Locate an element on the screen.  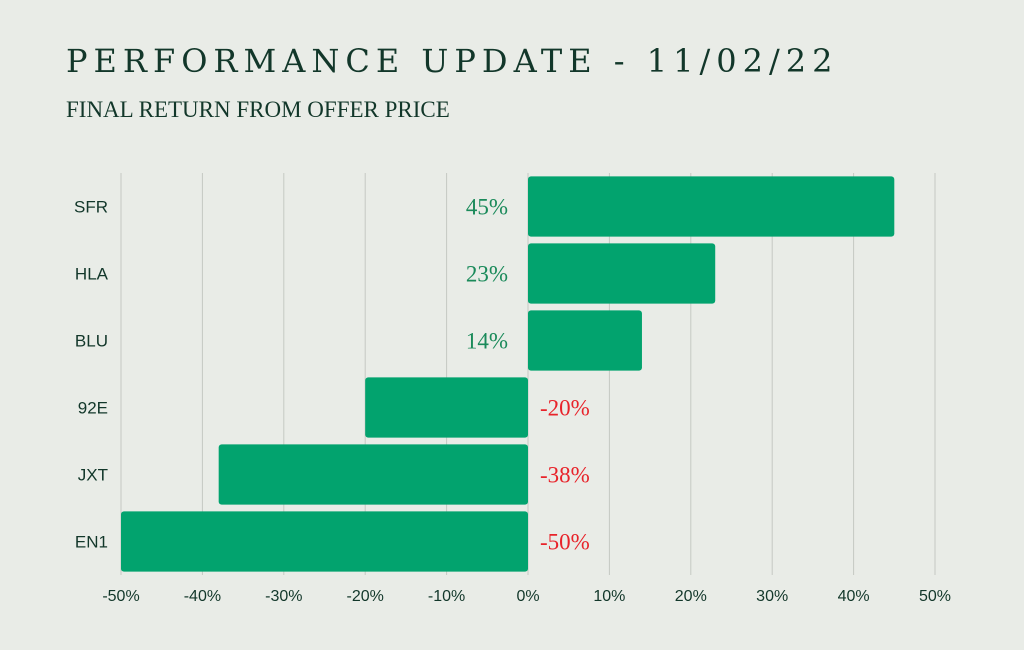
bar-jxt is located at coordinates (373, 474).